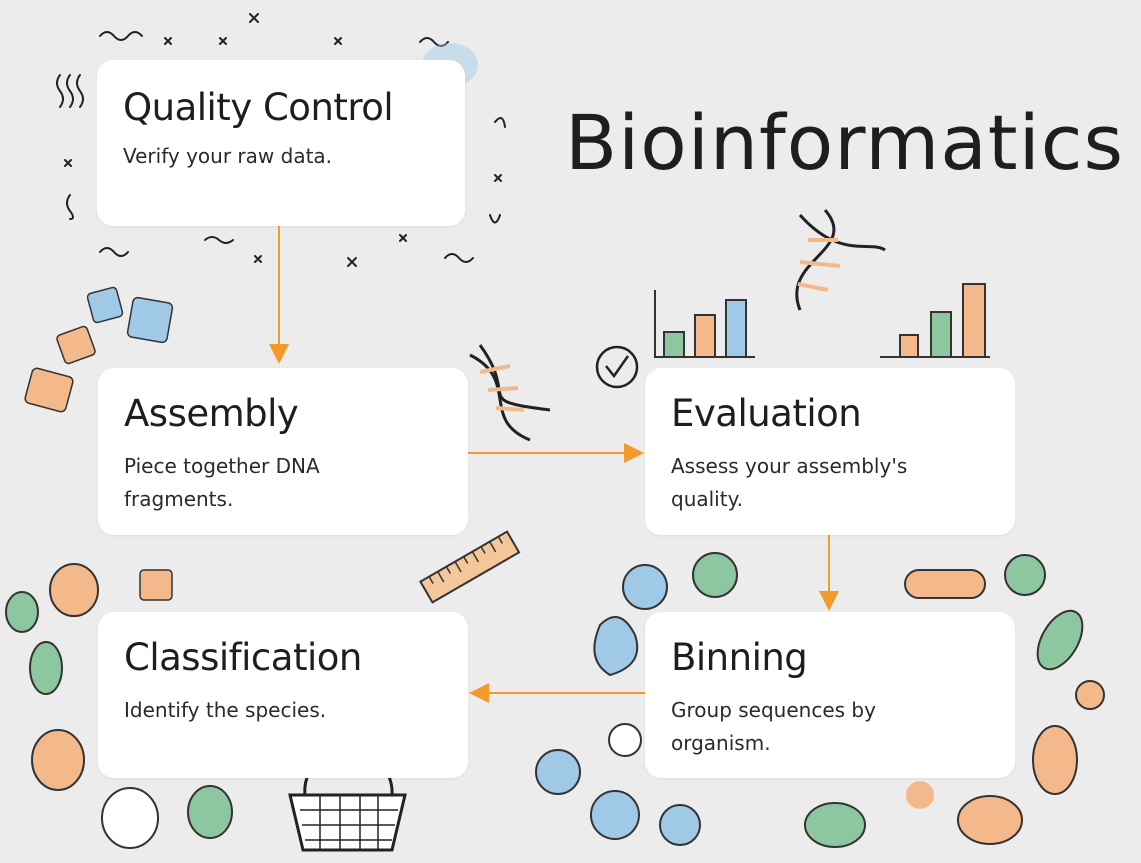 This screenshot has height=863, width=1141. What do you see at coordinates (789, 482) in the screenshot?
I see `step-description: Assess your assembly's quality.` at bounding box center [789, 482].